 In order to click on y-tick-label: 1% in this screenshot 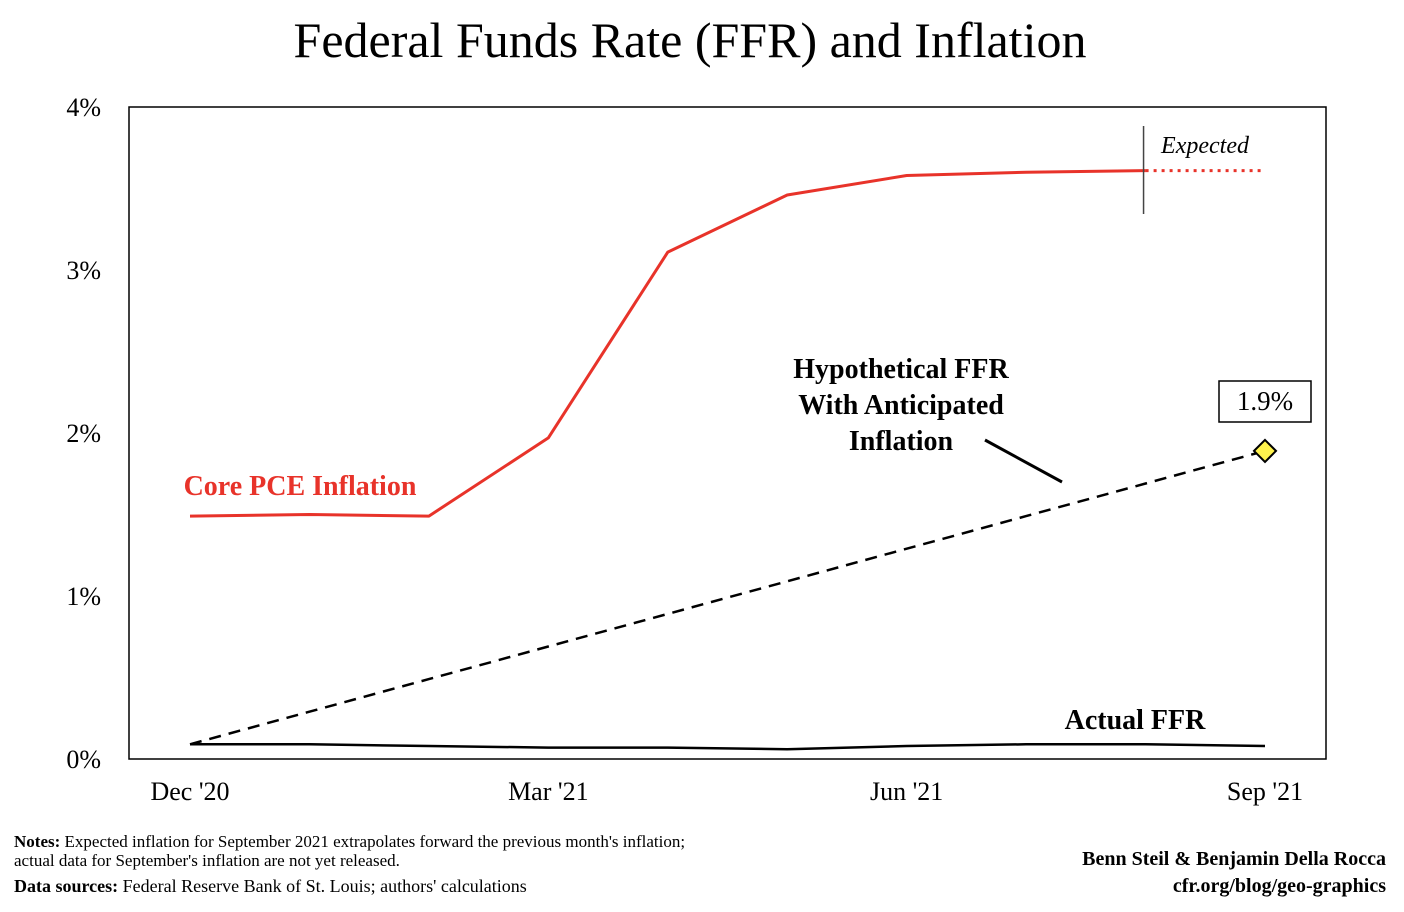, I will do `click(83, 596)`.